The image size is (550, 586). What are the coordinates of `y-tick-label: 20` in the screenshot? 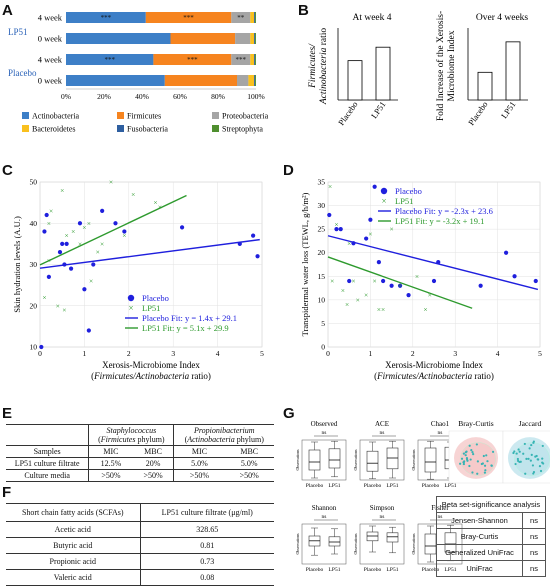 It's located at (34, 305).